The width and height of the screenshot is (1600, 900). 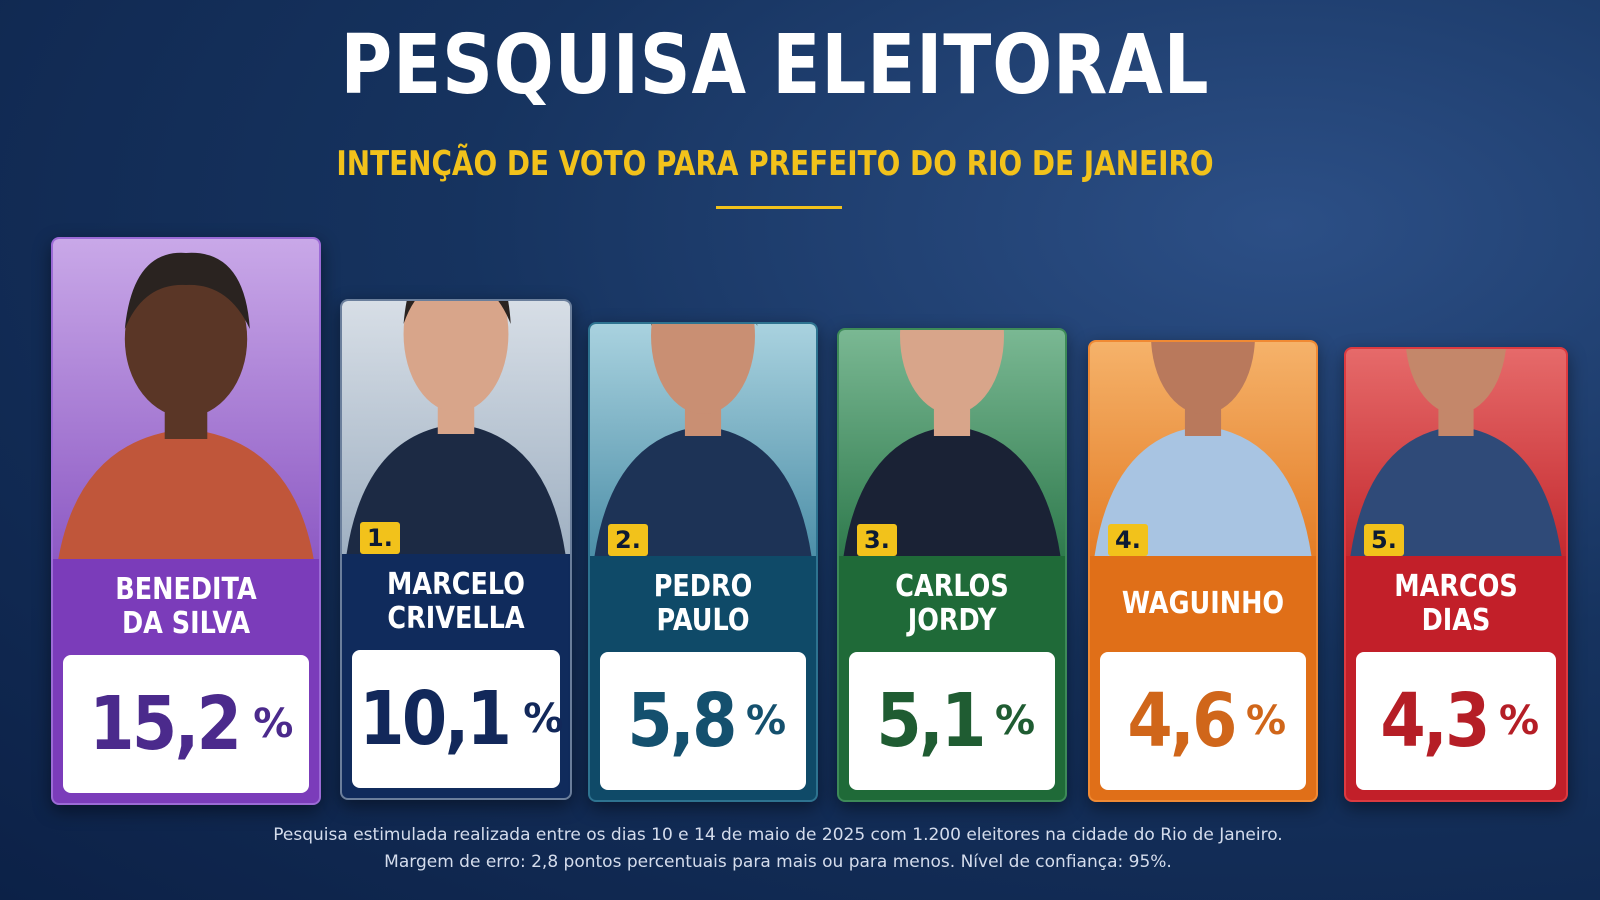 I want to click on candidate-photo: 5., so click(x=1456, y=452).